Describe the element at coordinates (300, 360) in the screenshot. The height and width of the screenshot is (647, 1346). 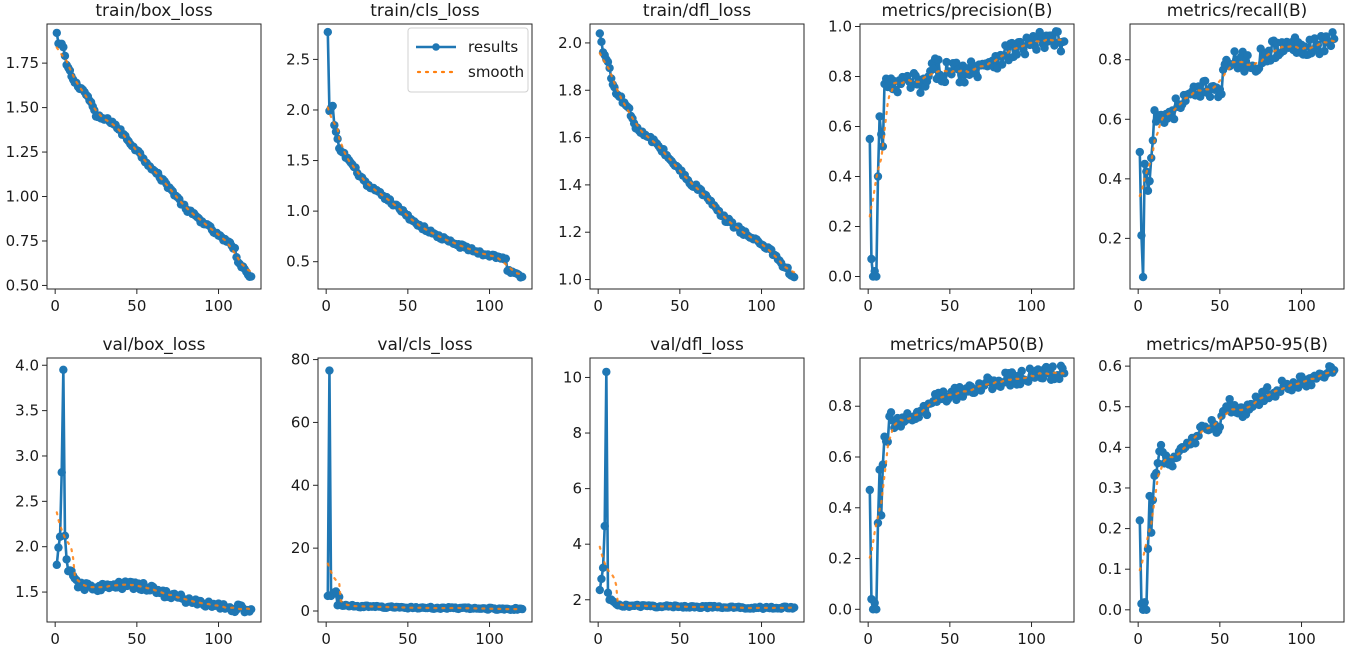
I see `y-tick-label: 80` at that location.